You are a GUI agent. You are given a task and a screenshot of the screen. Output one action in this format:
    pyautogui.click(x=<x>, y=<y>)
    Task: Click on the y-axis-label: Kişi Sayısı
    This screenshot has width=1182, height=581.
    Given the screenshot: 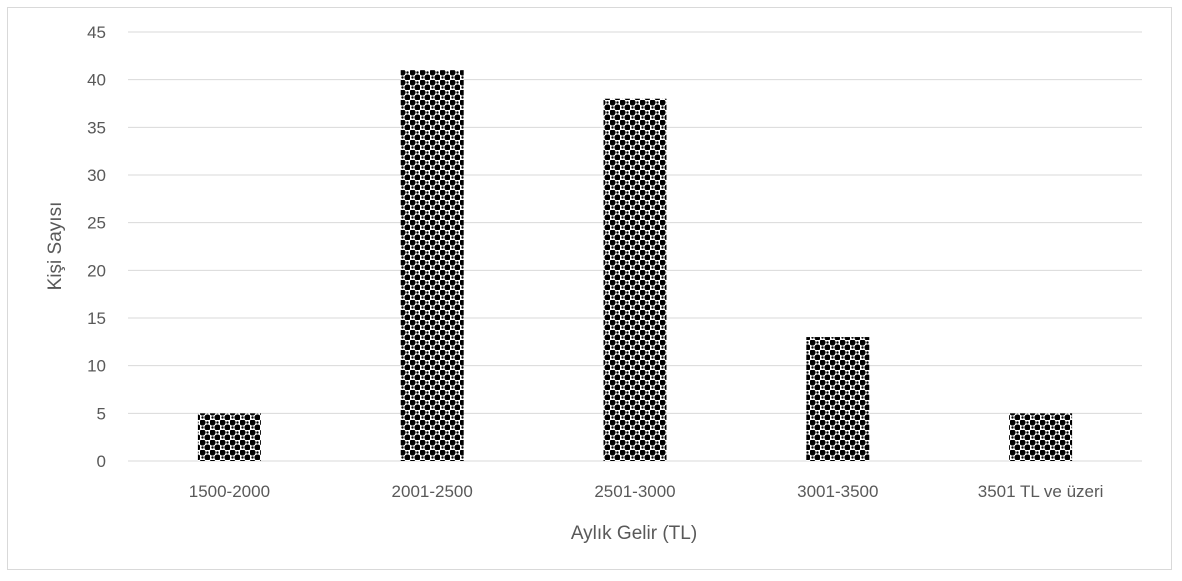 What is the action you would take?
    pyautogui.click(x=55, y=246)
    